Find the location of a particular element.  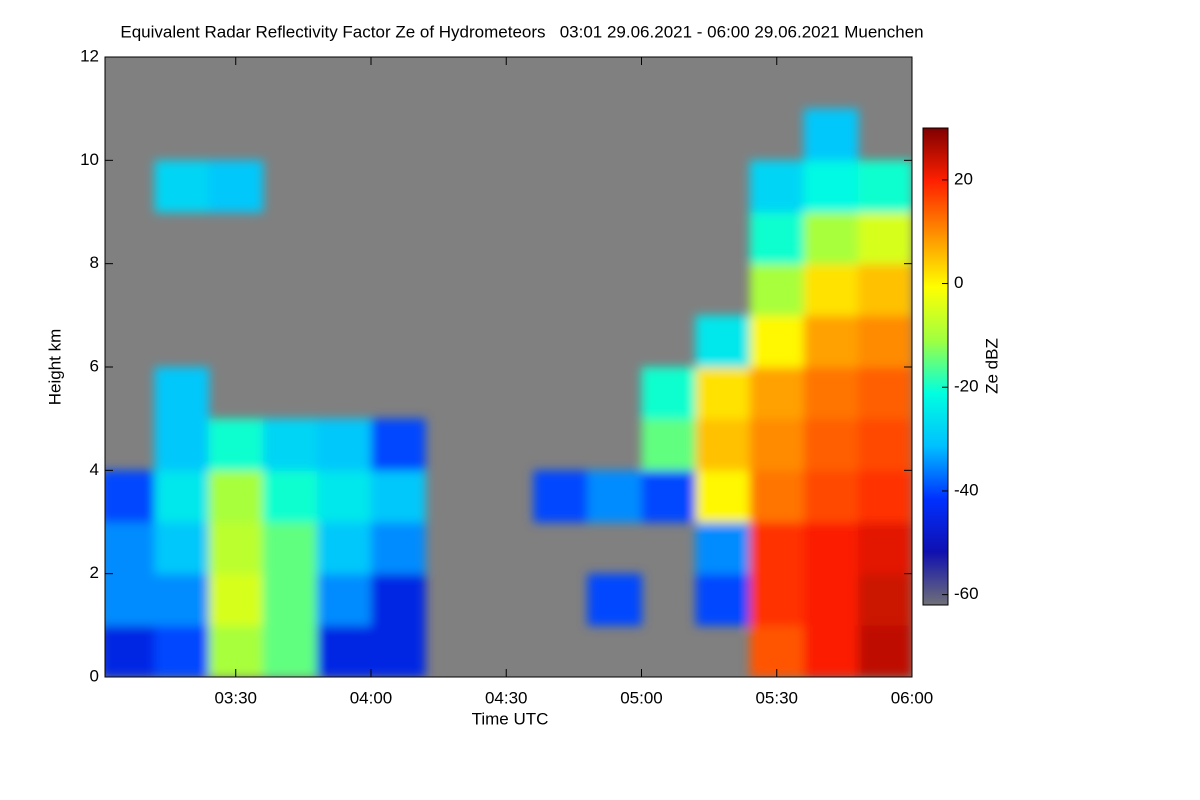

x-tick-label: 04:30 is located at coordinates (506, 697).